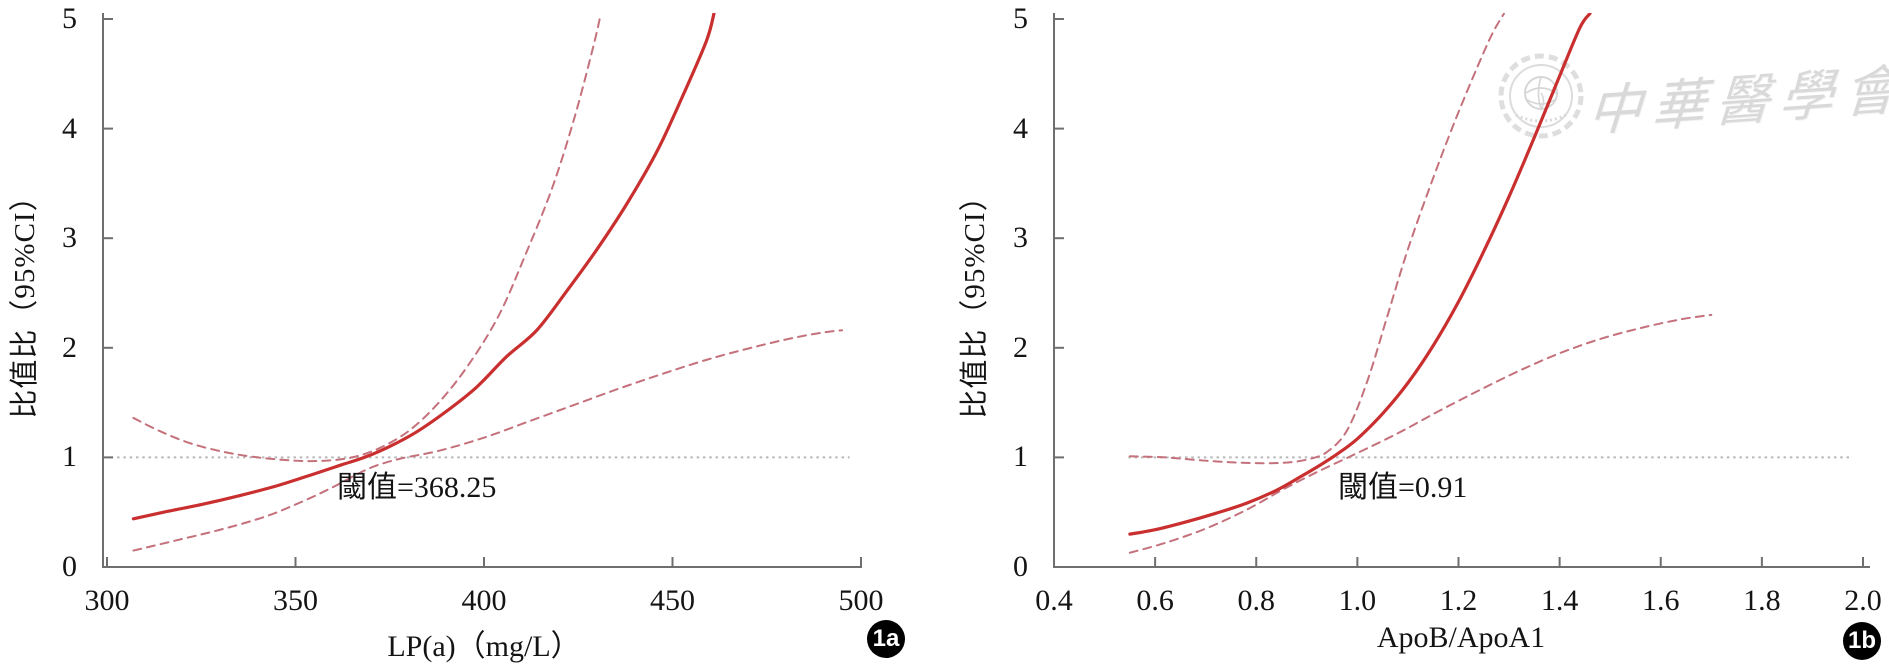  Describe the element at coordinates (975, 300) in the screenshot. I see `panel-b-y-axis-title: 比值比（95%CI）` at that location.